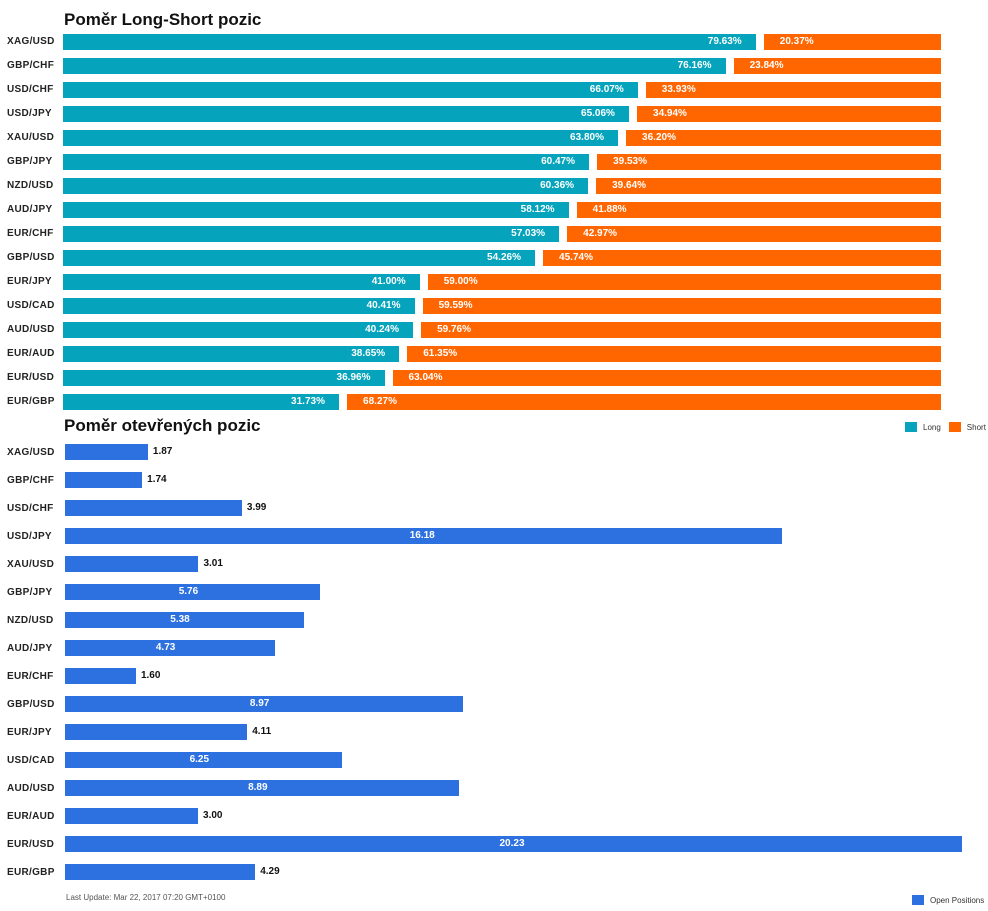 This screenshot has width=988, height=911. I want to click on long-legend-label: Long, so click(932, 427).